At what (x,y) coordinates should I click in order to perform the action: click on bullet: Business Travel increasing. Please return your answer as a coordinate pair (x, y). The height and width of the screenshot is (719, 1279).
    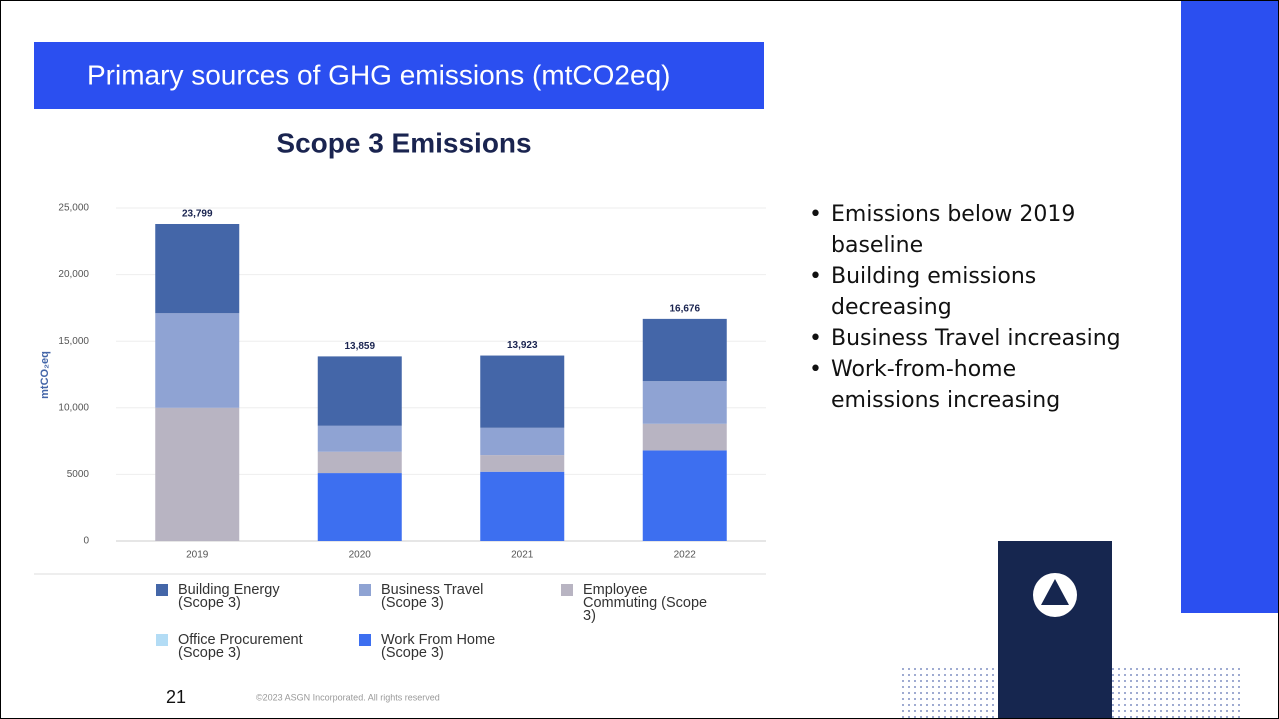
    Looking at the image, I should click on (969, 338).